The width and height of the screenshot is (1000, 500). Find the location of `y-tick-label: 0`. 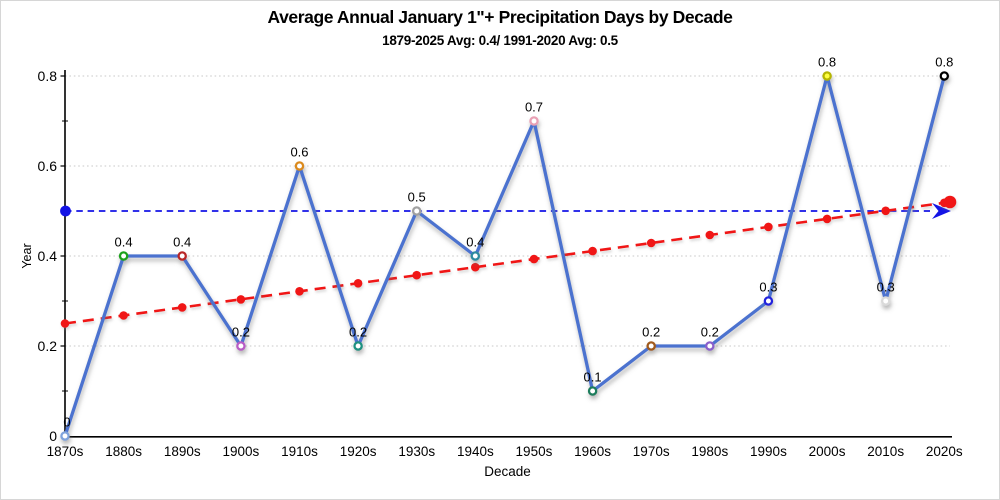

y-tick-label: 0 is located at coordinates (53, 436).